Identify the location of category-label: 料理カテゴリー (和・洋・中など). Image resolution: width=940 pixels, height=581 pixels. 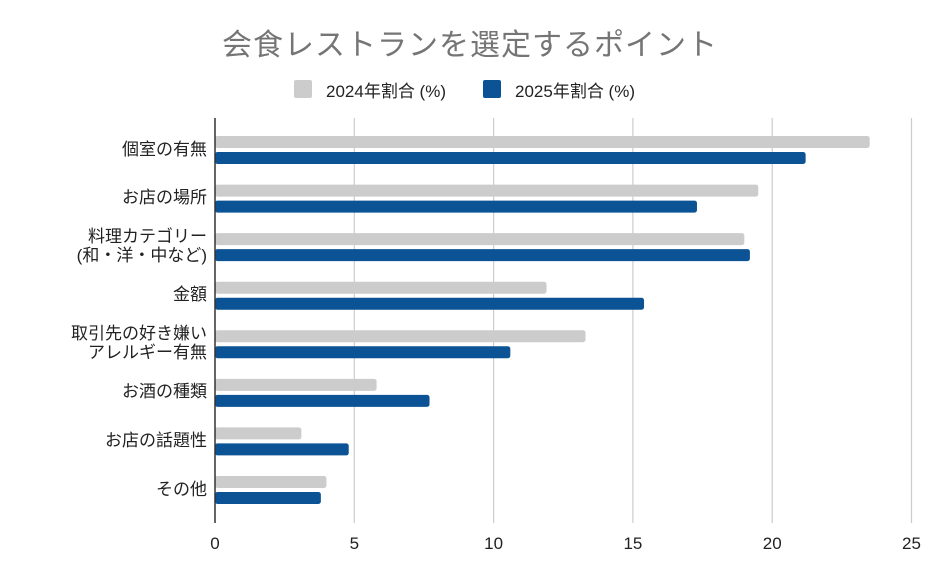
(141, 246).